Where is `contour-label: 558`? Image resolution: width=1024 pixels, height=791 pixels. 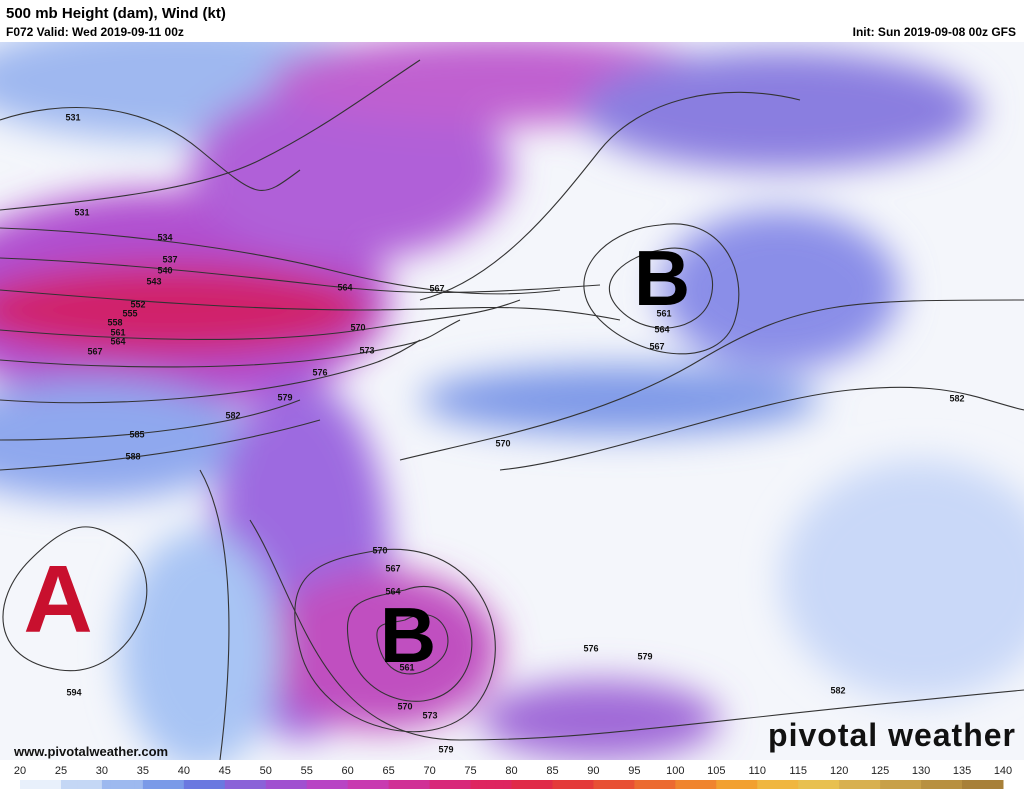 contour-label: 558 is located at coordinates (114, 322).